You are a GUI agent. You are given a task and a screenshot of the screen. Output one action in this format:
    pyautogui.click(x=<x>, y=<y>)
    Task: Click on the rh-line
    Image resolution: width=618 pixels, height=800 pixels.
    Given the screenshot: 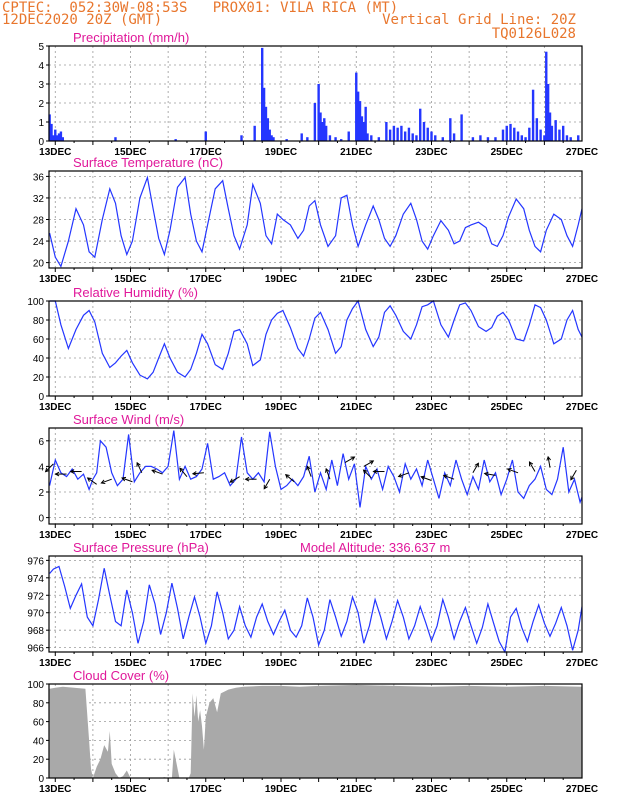 What is the action you would take?
    pyautogui.click(x=316, y=339)
    